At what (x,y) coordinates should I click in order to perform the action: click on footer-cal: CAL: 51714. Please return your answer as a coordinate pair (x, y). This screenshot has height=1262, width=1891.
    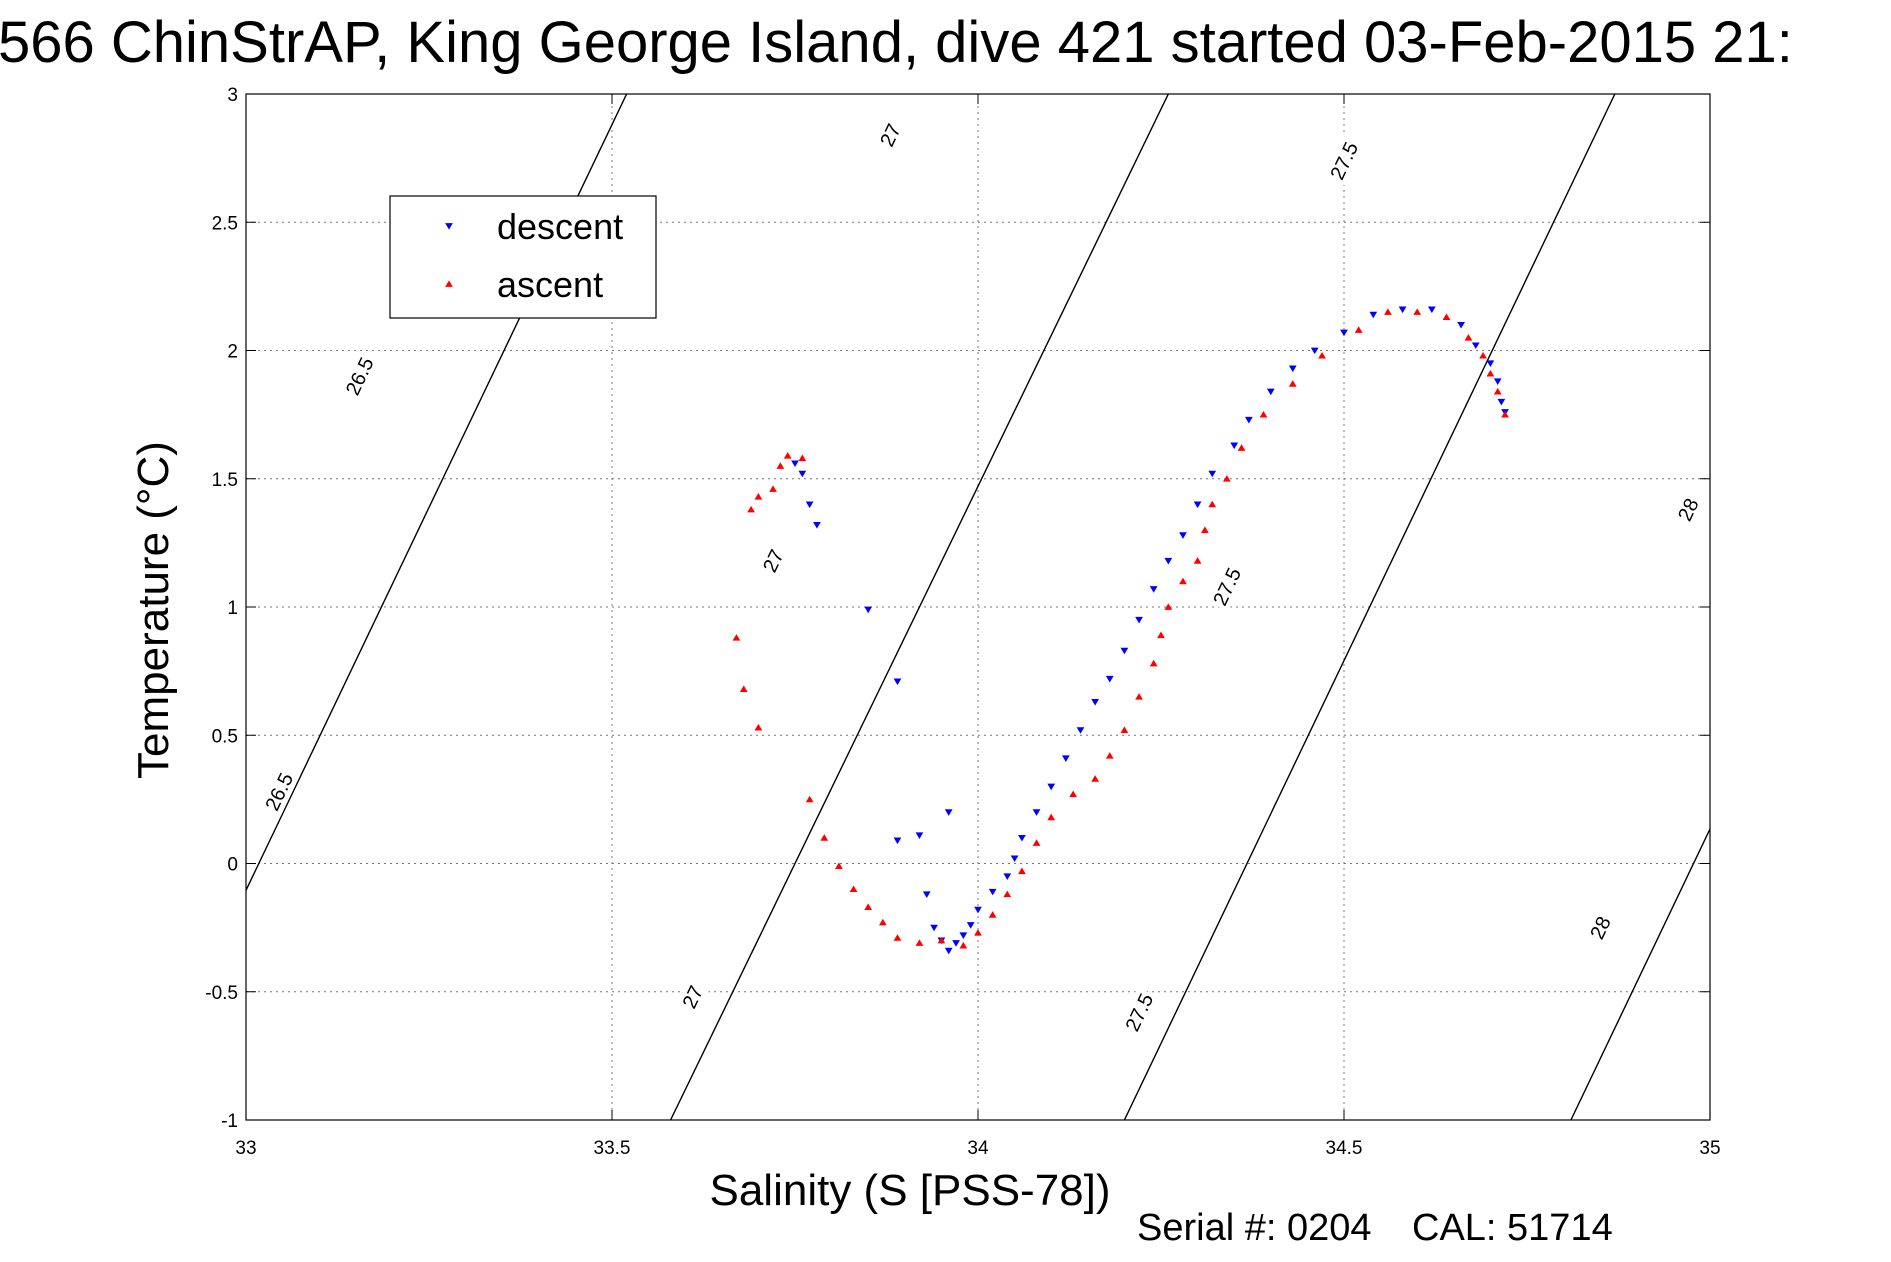
    Looking at the image, I should click on (1512, 1228).